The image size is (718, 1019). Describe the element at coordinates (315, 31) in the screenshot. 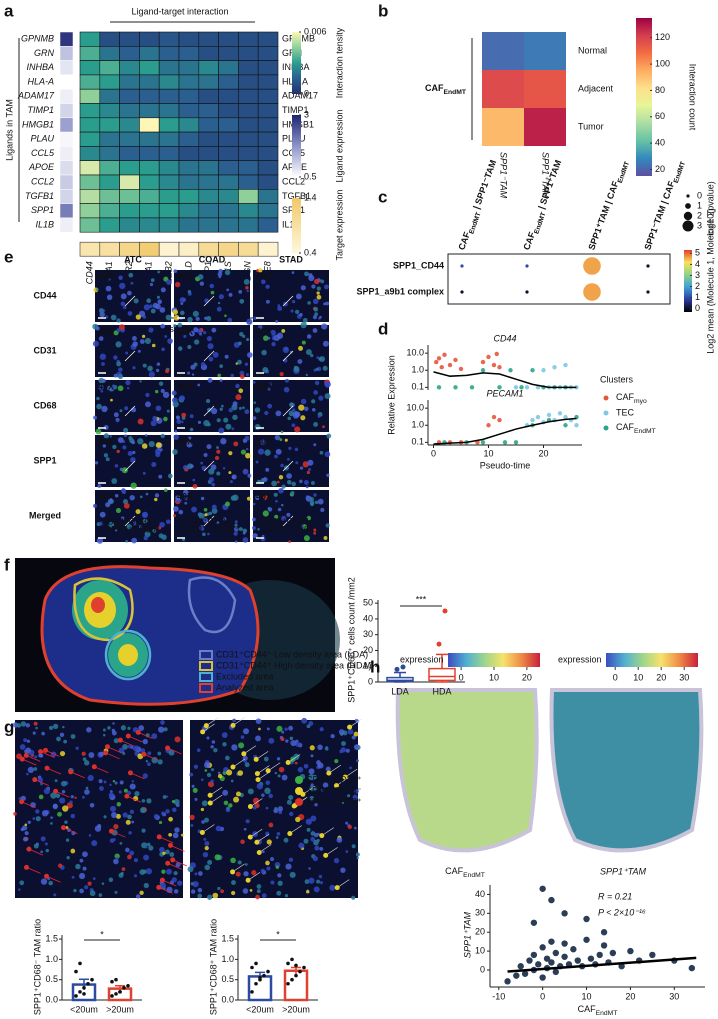

I see `colorbar-tick-label: 0.006` at that location.